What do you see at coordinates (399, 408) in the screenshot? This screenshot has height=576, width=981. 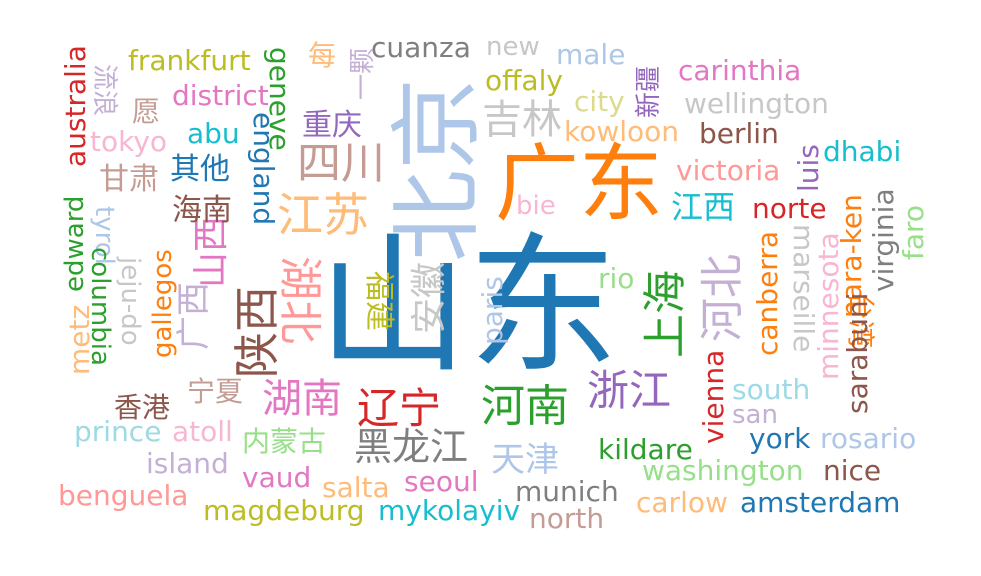 I see `word-liaoning: 辽宁` at bounding box center [399, 408].